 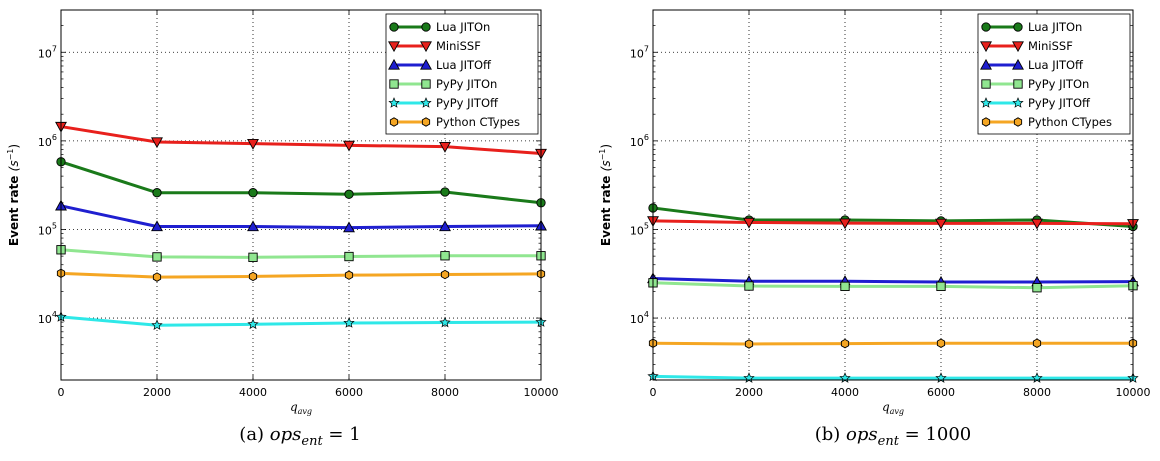 What do you see at coordinates (1059, 103) in the screenshot?
I see `legend-label: PyPy JITOff` at bounding box center [1059, 103].